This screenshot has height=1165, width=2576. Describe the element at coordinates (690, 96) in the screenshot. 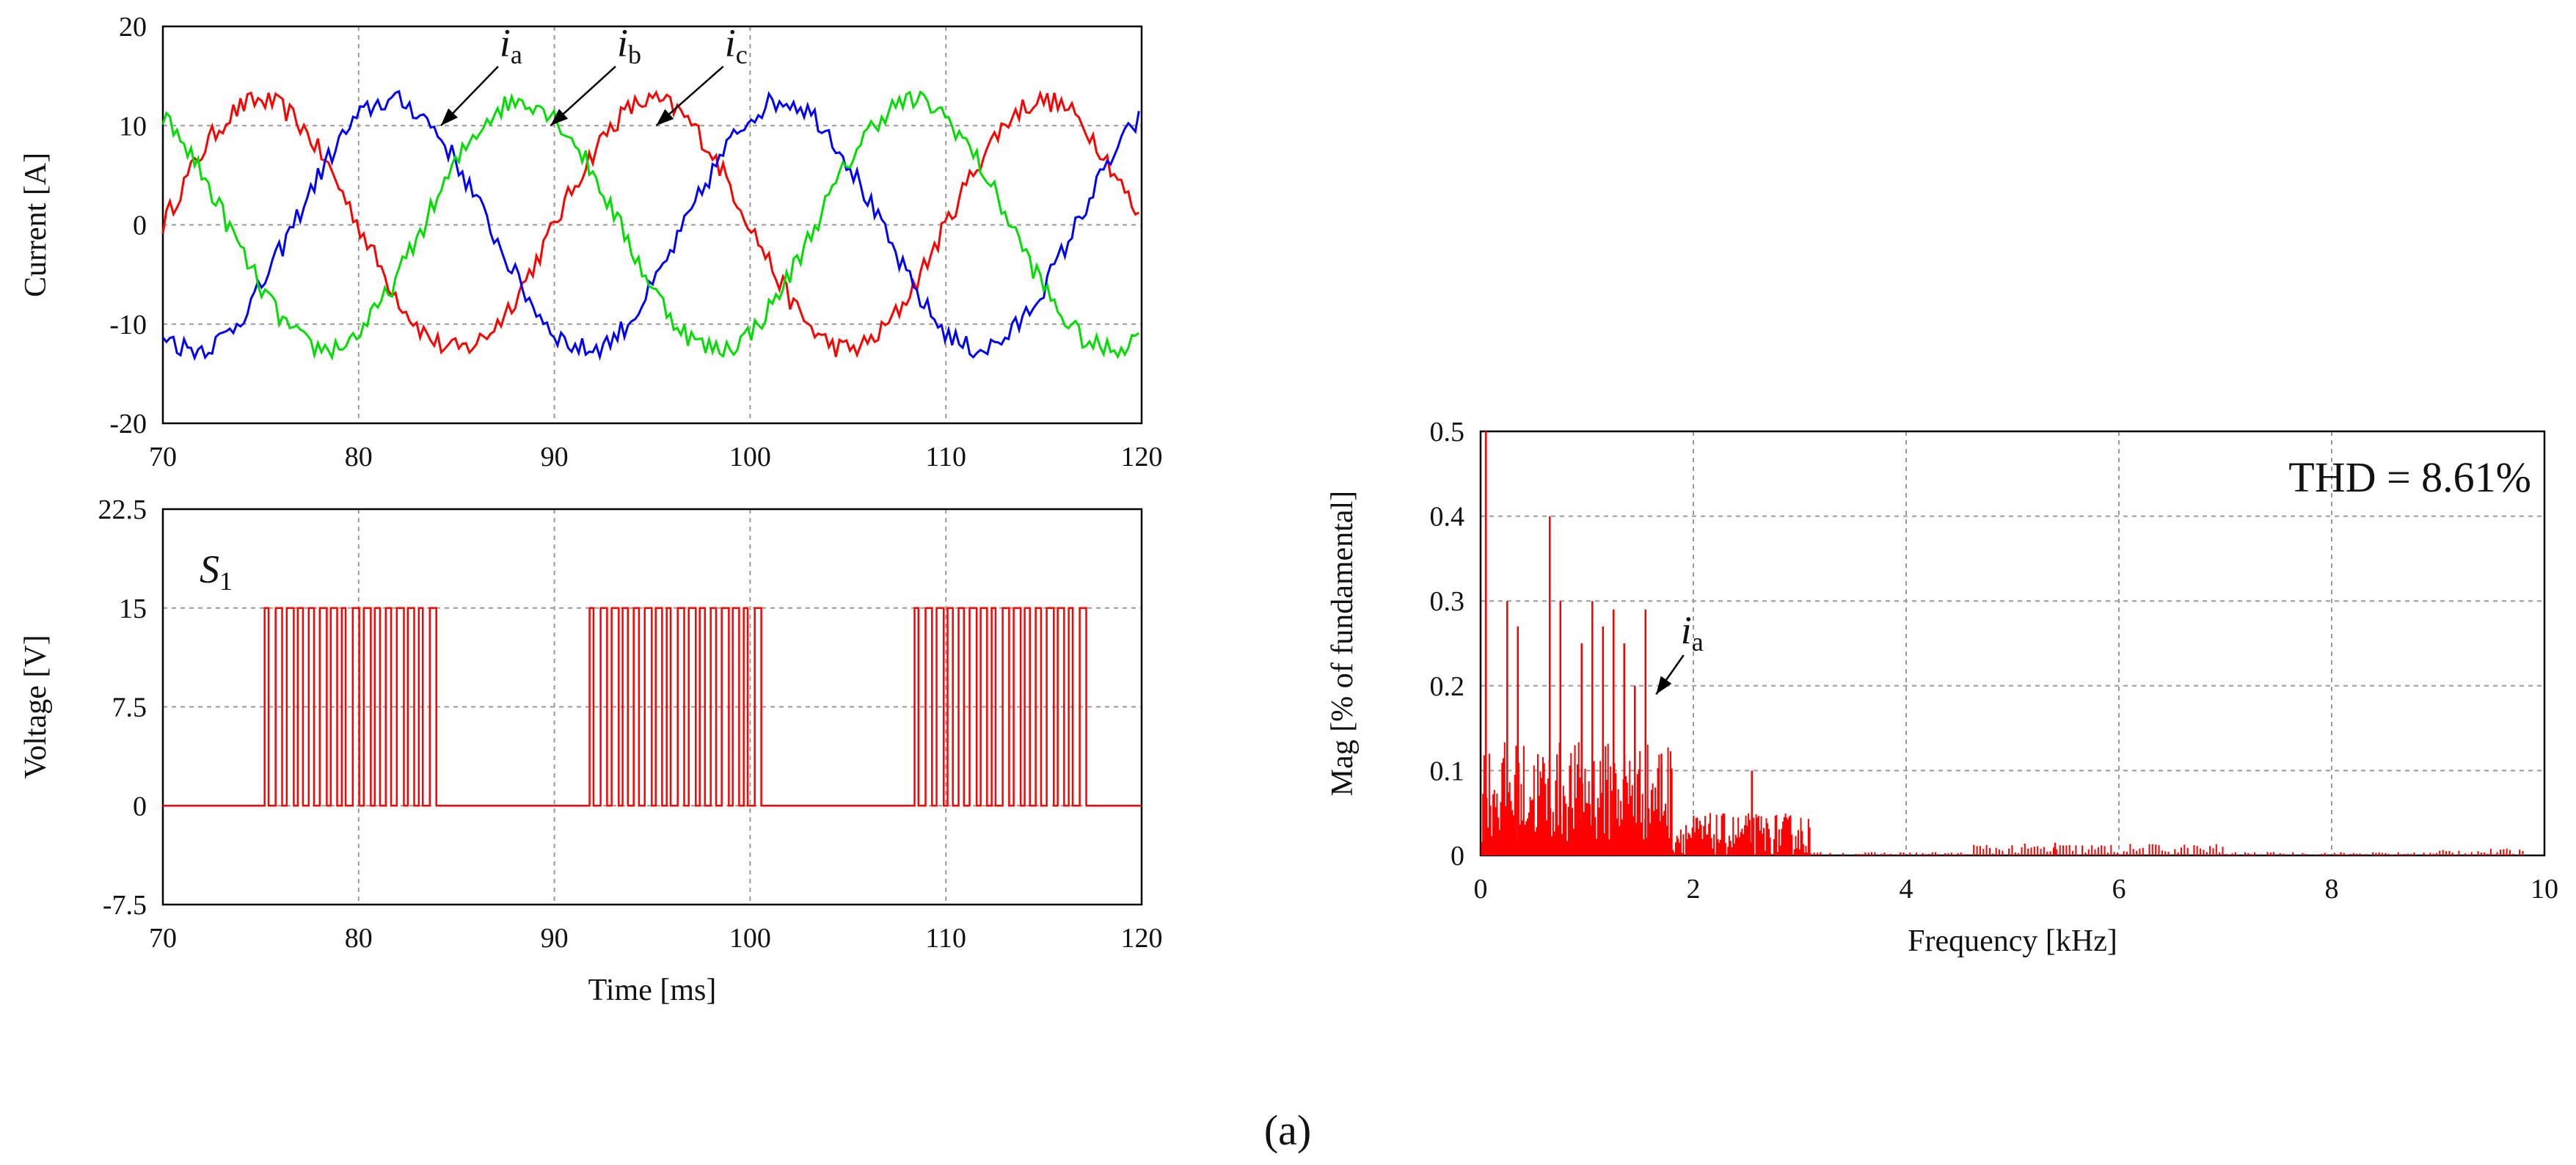

I see `annotation-arrow-ic` at that location.